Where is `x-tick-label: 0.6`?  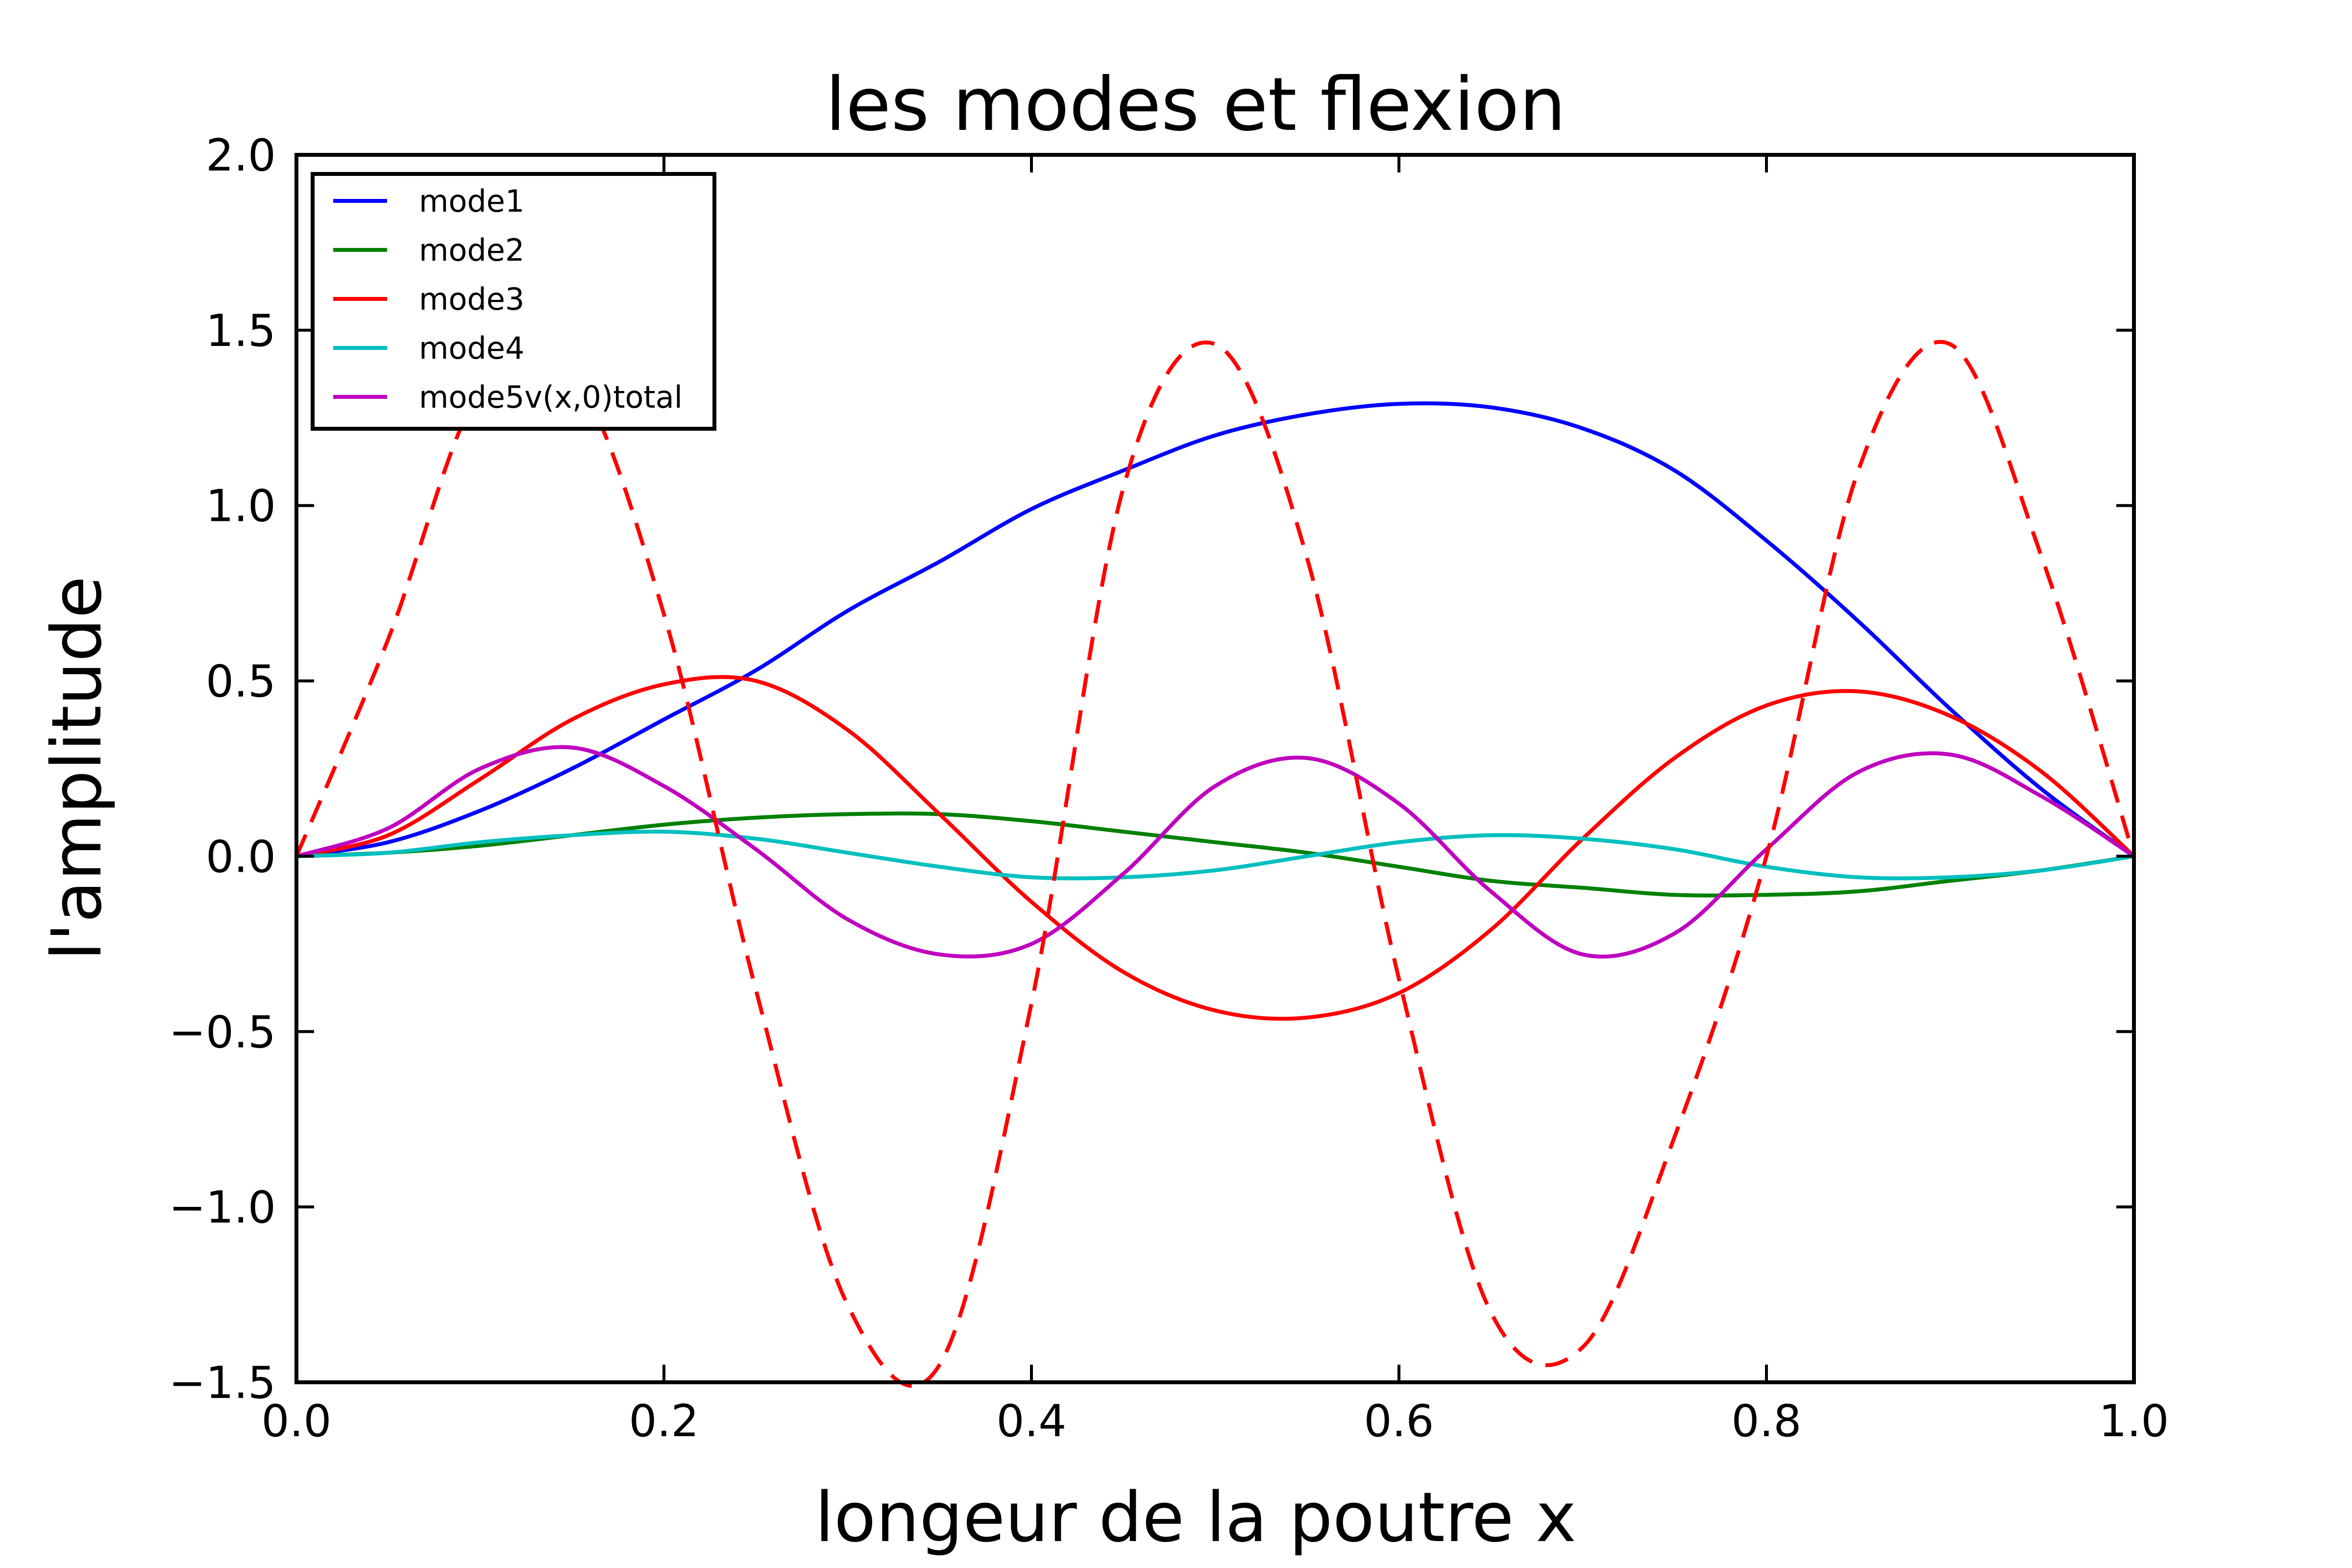 x-tick-label: 0.6 is located at coordinates (1399, 1421).